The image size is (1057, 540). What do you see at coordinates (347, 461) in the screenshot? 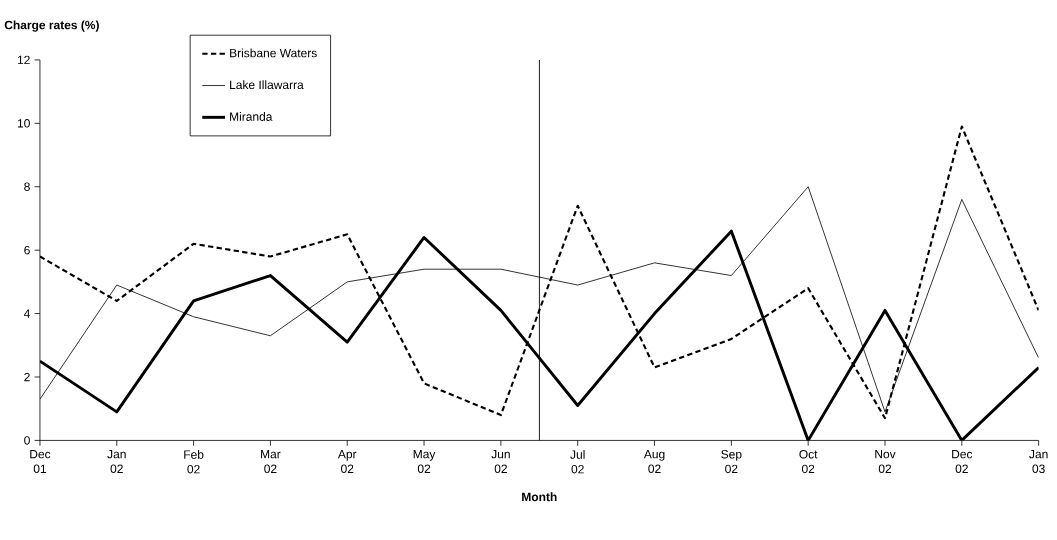
I see `x-tick-label: Apr 02` at bounding box center [347, 461].